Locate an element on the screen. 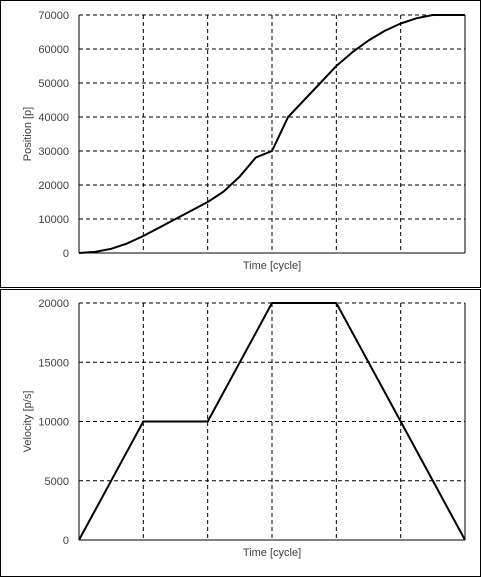 The width and height of the screenshot is (481, 577). y-tick-label: 50000 is located at coordinates (53, 84).